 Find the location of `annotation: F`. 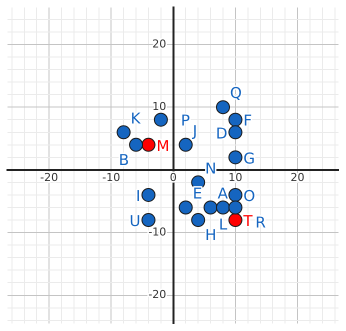

annotation: F is located at coordinates (247, 121).